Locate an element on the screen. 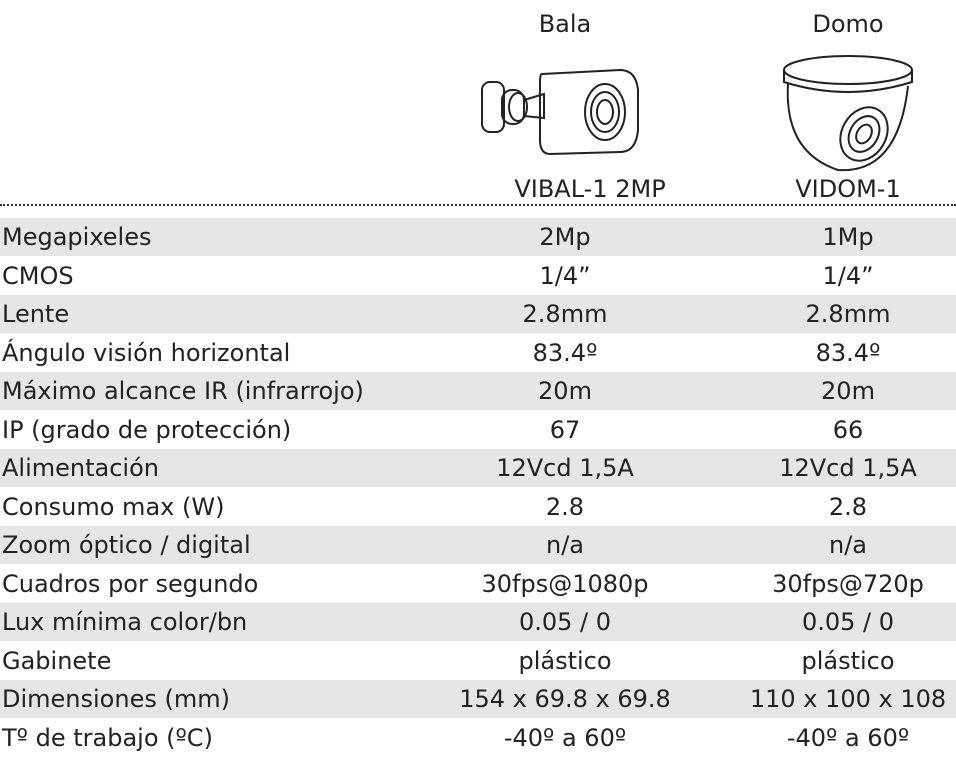  spec-value: 154 x 69.8 x 69.8 is located at coordinates (565, 699).